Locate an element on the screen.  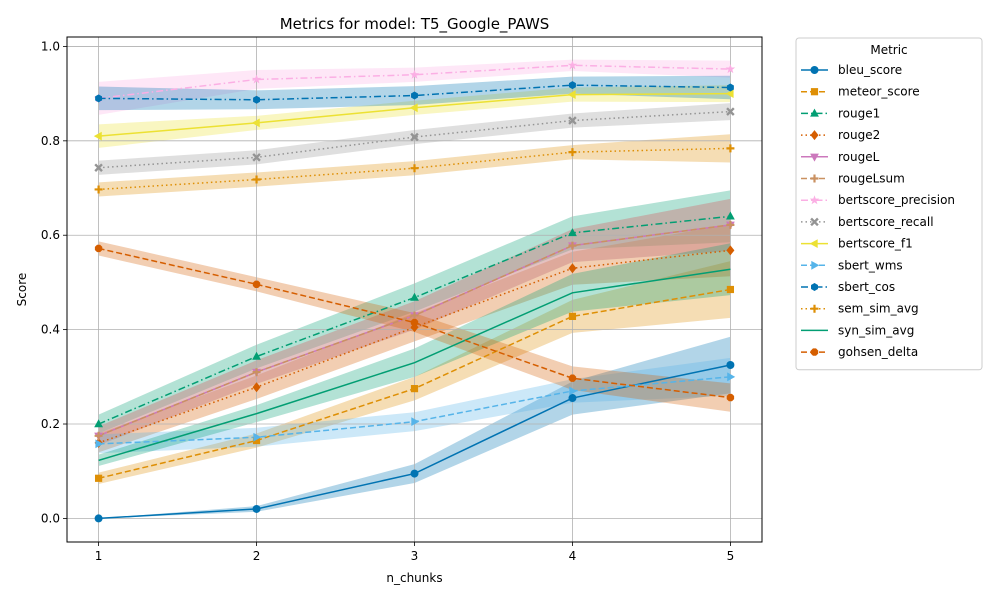
legend-label-sbert_cos: sbert_cos is located at coordinates (866, 287).